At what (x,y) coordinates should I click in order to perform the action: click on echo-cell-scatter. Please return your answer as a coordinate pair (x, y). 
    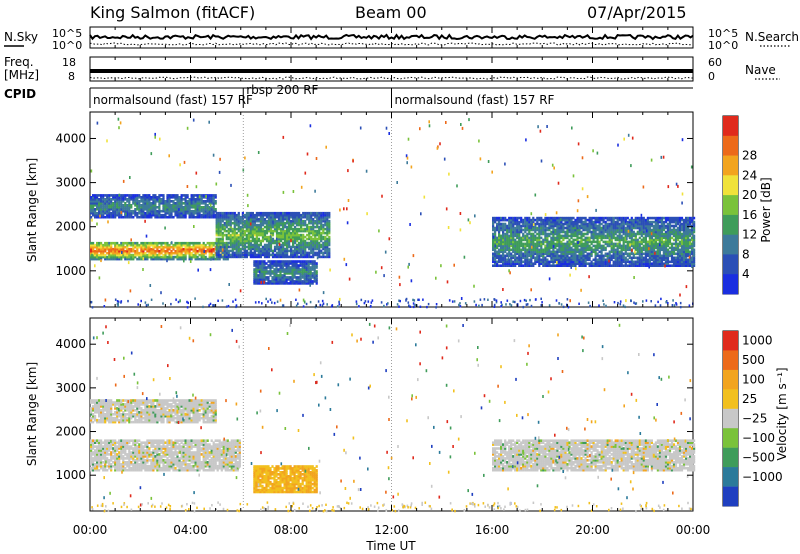
    Looking at the image, I should click on (582, 158).